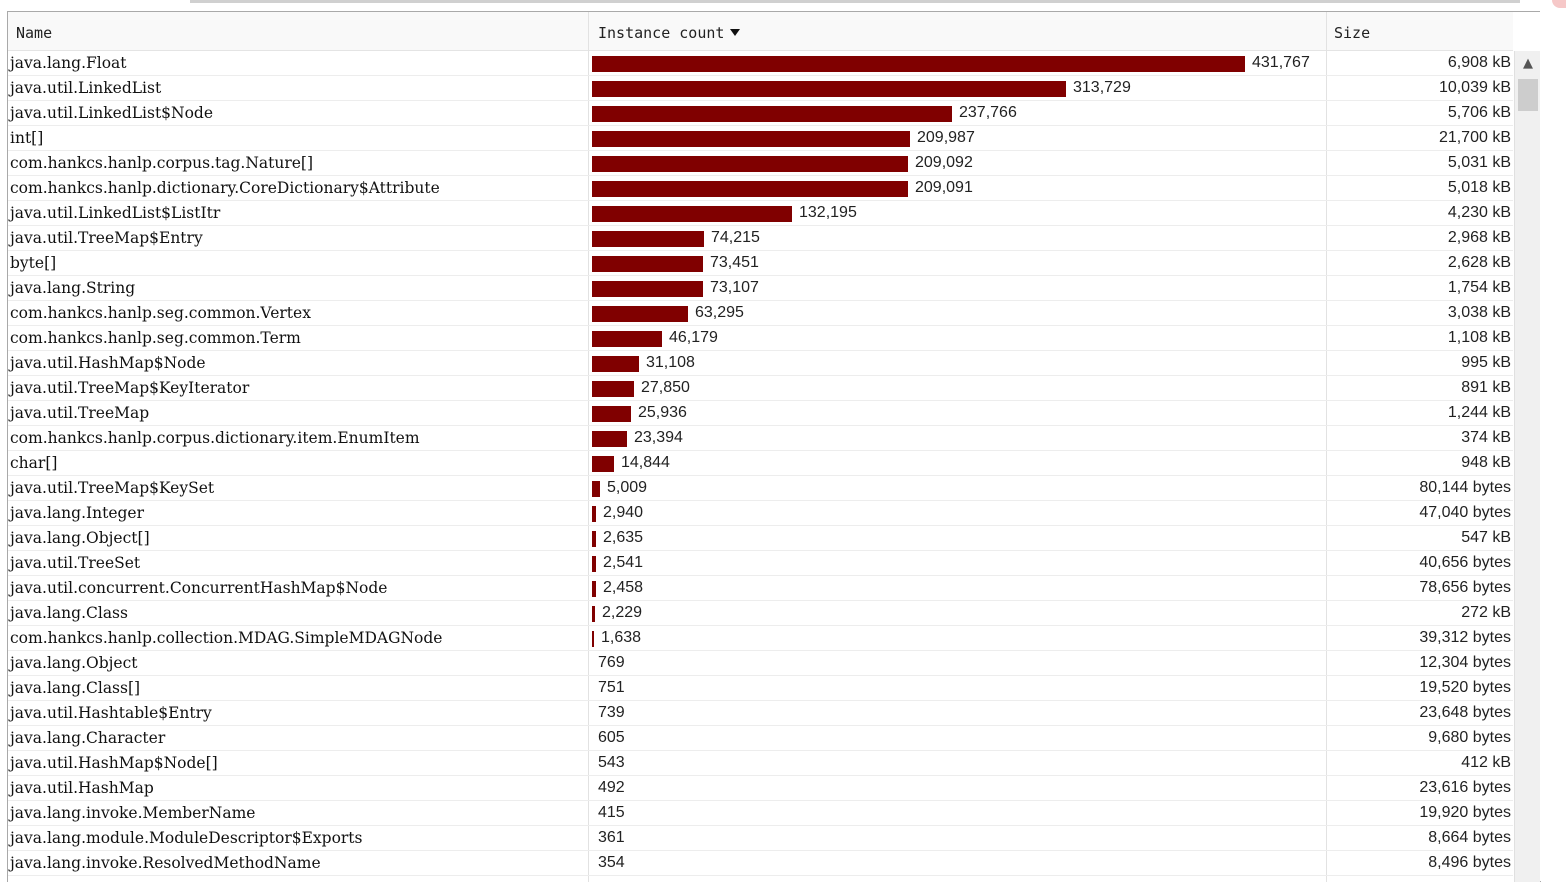  I want to click on table-row: java.util.LinkedList 313,729 10,039 kB, so click(760, 88).